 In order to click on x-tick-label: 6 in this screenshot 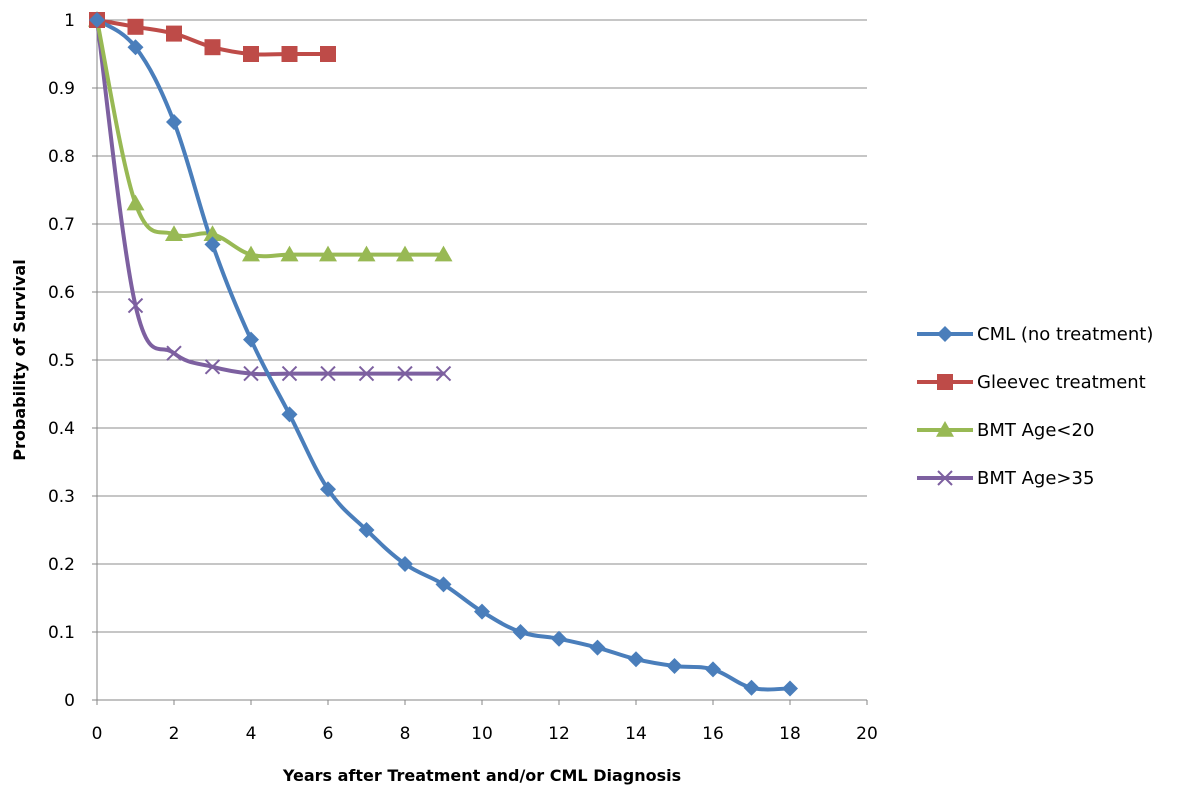, I will do `click(328, 734)`.